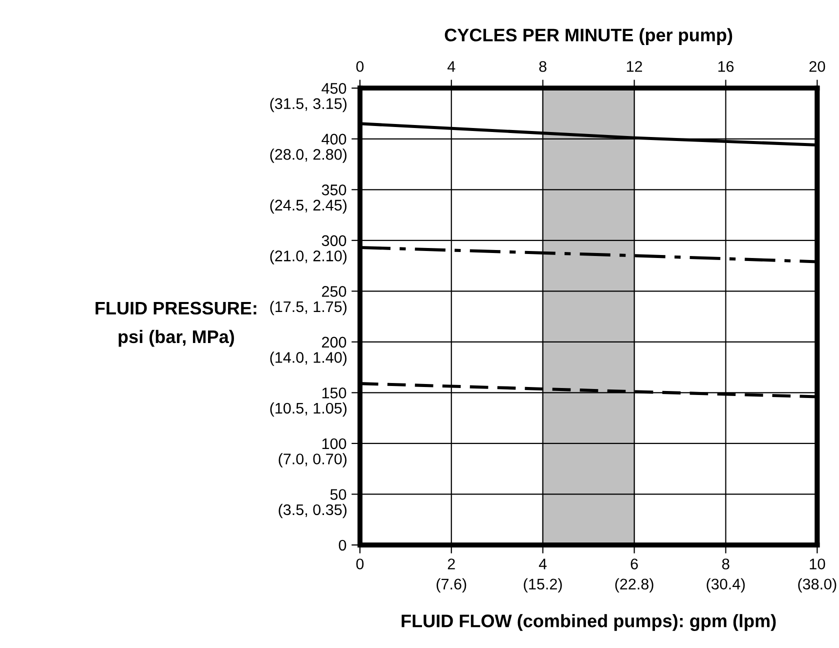 Image resolution: width=839 pixels, height=648 pixels. Describe the element at coordinates (634, 66) in the screenshot. I see `x2-tick-label: 12` at that location.